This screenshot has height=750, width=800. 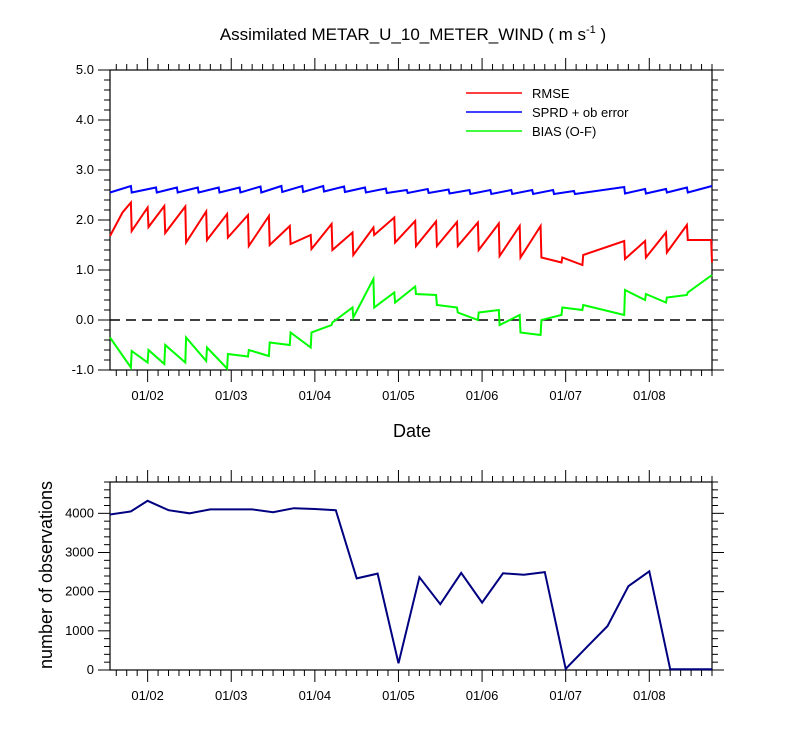 What do you see at coordinates (411, 322) in the screenshot?
I see `series-line-bias-o-f` at bounding box center [411, 322].